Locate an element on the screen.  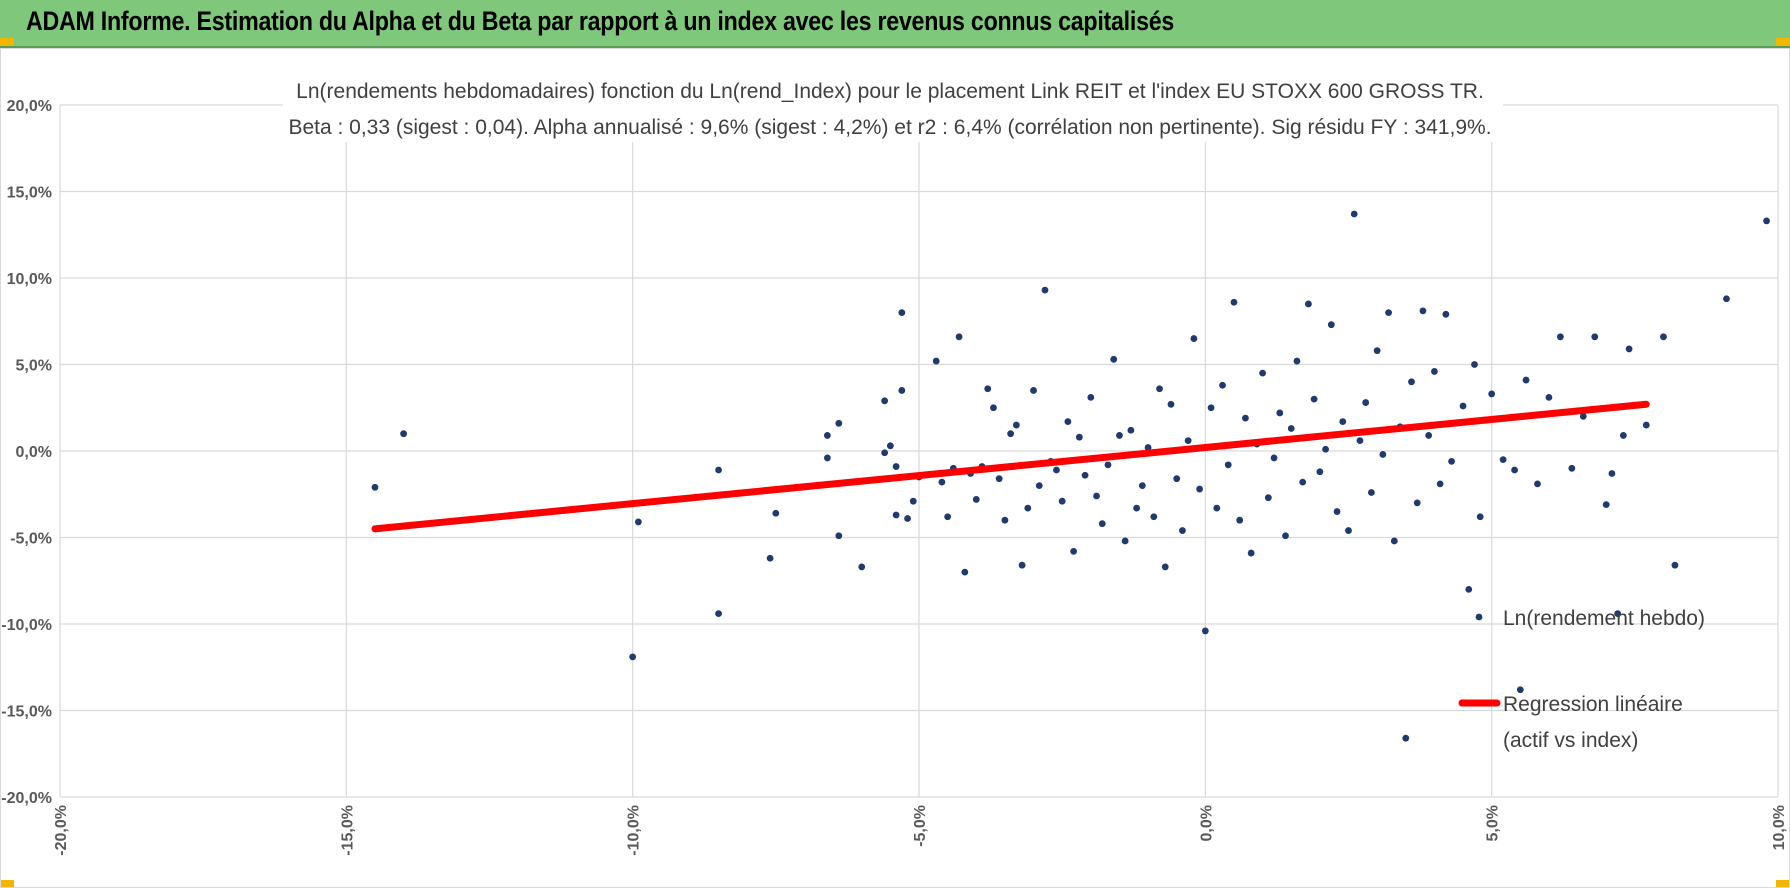
y-tick-label: -5,0% is located at coordinates (31, 539).